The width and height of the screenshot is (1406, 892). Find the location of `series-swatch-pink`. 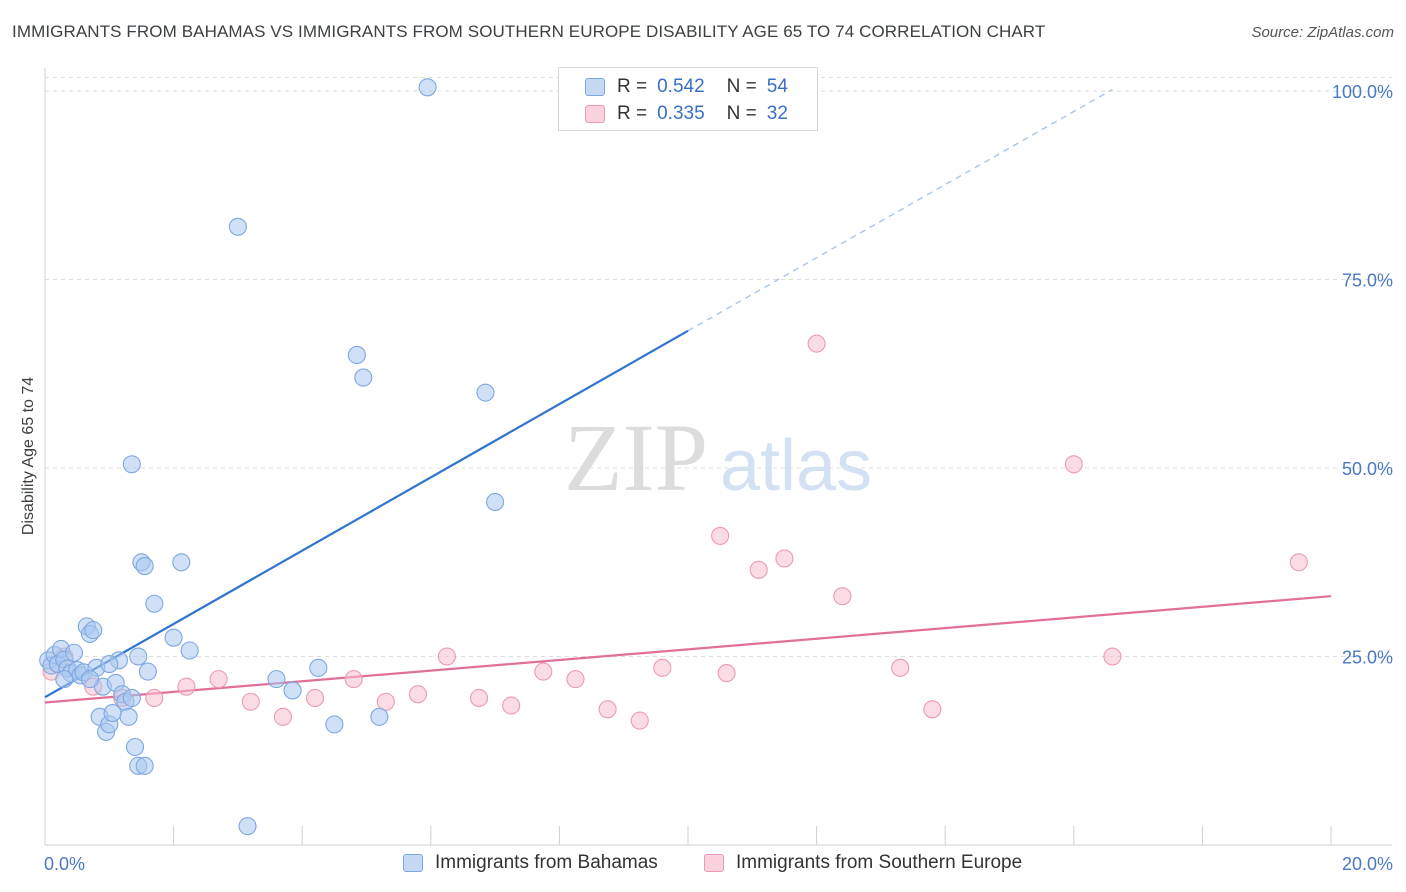

series-swatch-pink is located at coordinates (714, 863).